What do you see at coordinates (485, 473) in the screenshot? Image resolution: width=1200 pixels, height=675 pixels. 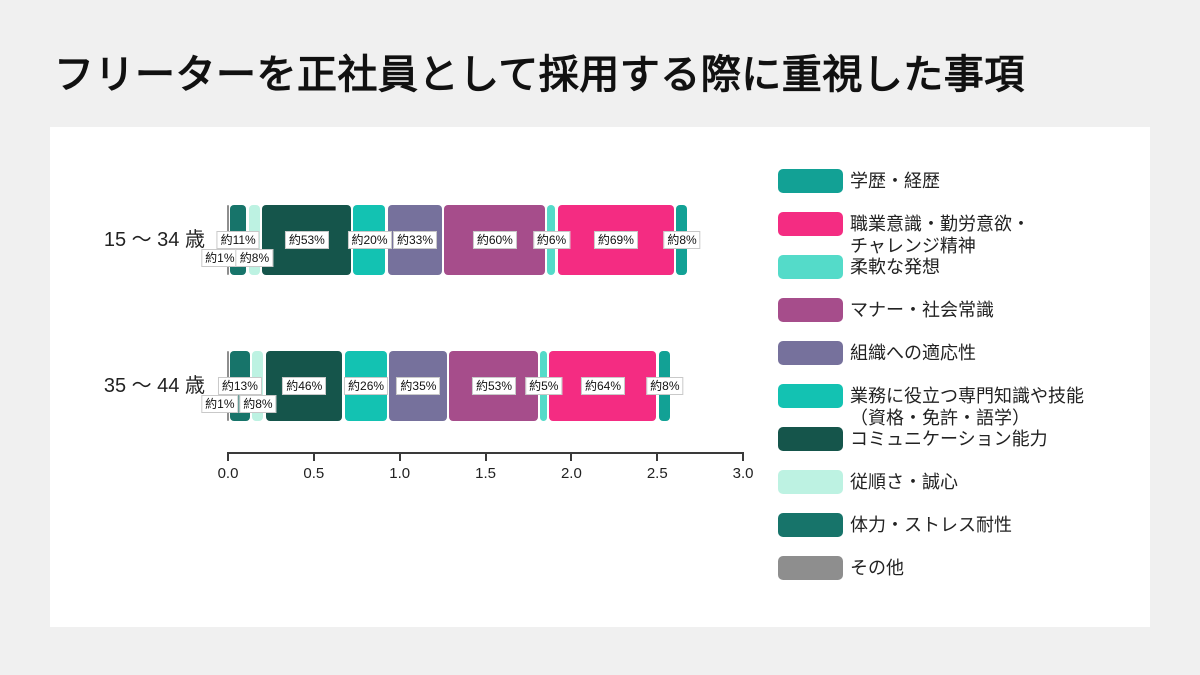 I see `x-axis-tick-label: 1.5` at bounding box center [485, 473].